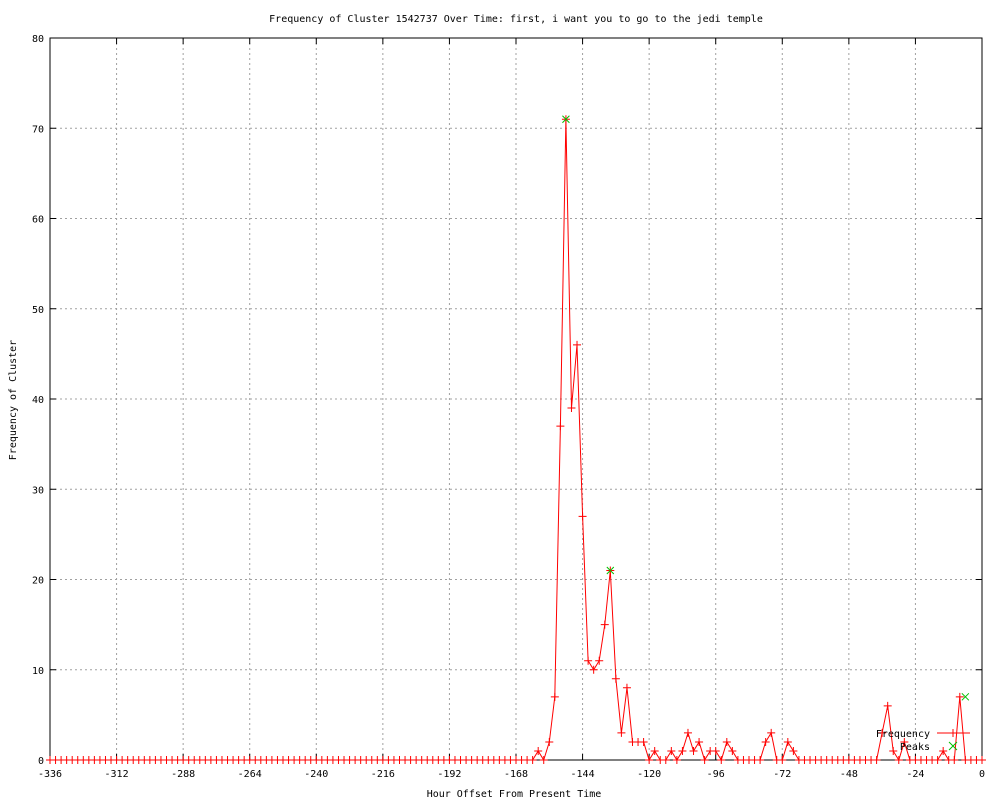 The height and width of the screenshot is (800, 1000). Describe the element at coordinates (38, 129) in the screenshot. I see `y-tick-label: 70` at that location.